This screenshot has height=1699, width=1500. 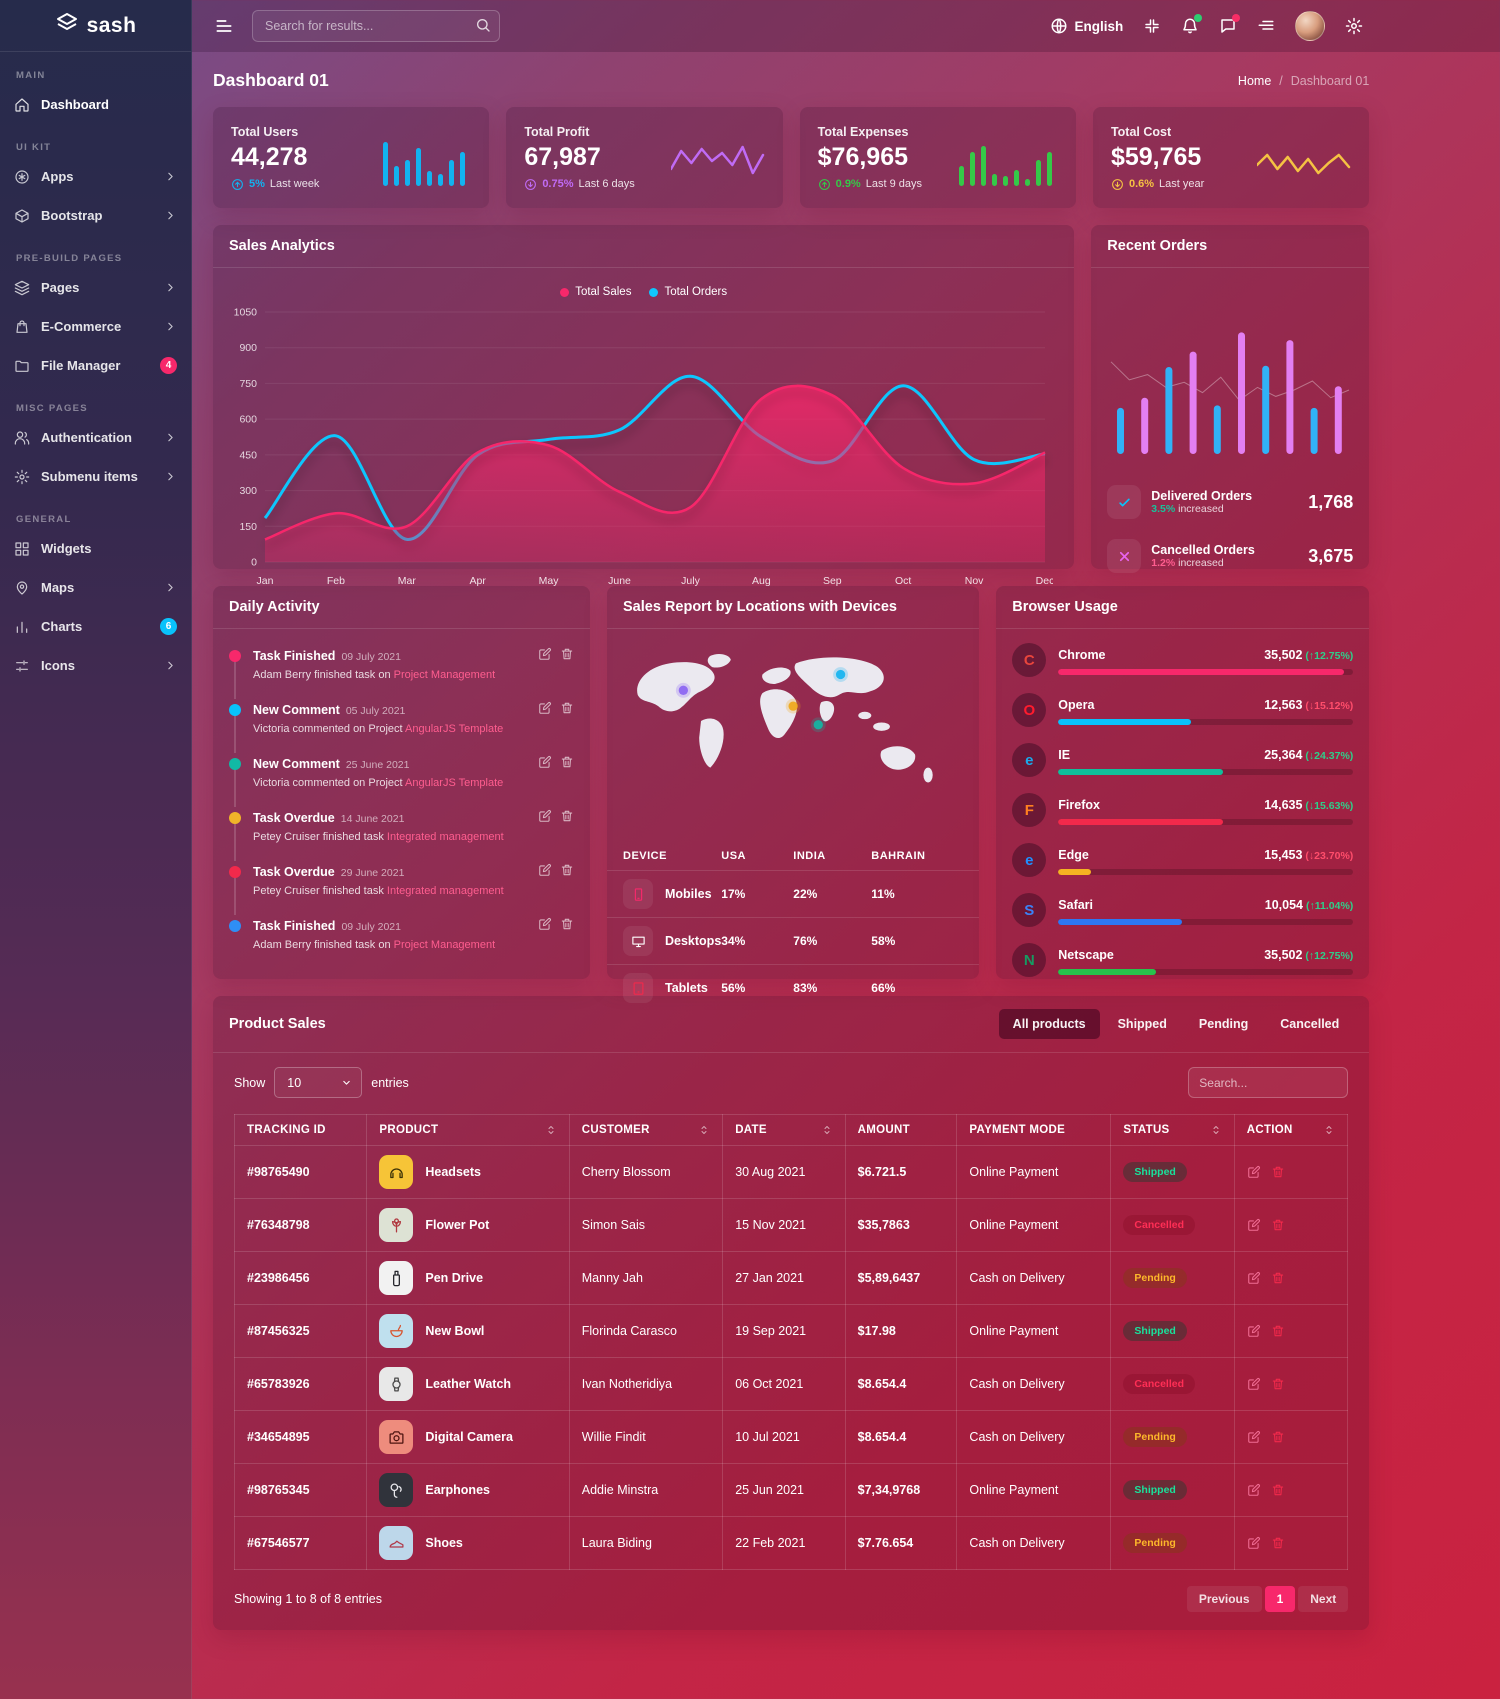 What do you see at coordinates (95, 176) in the screenshot?
I see `sidebar-item-apps: Apps` at bounding box center [95, 176].